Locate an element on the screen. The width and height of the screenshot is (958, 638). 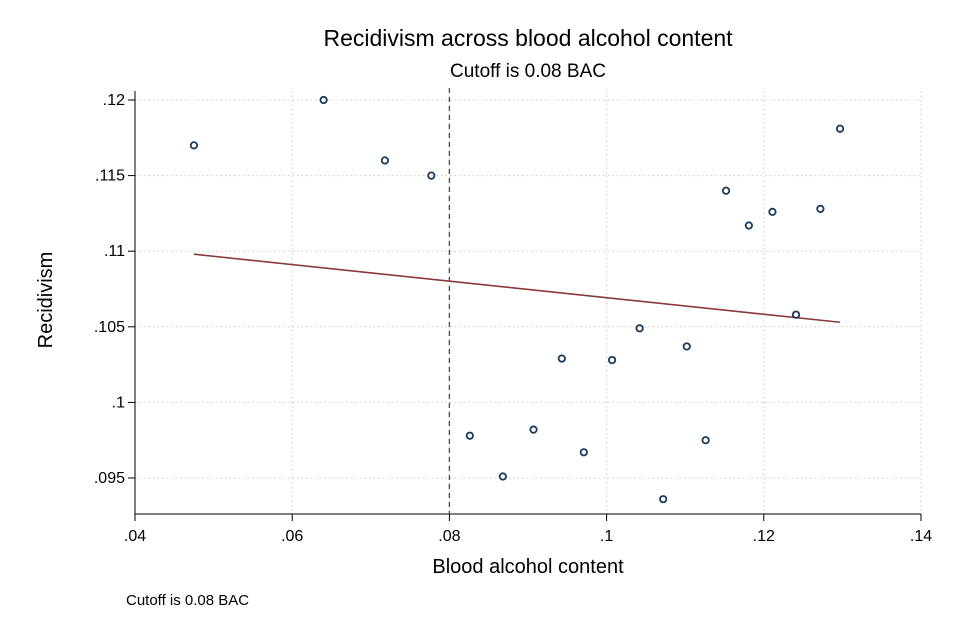
y-tick-label: .1 is located at coordinates (118, 402).